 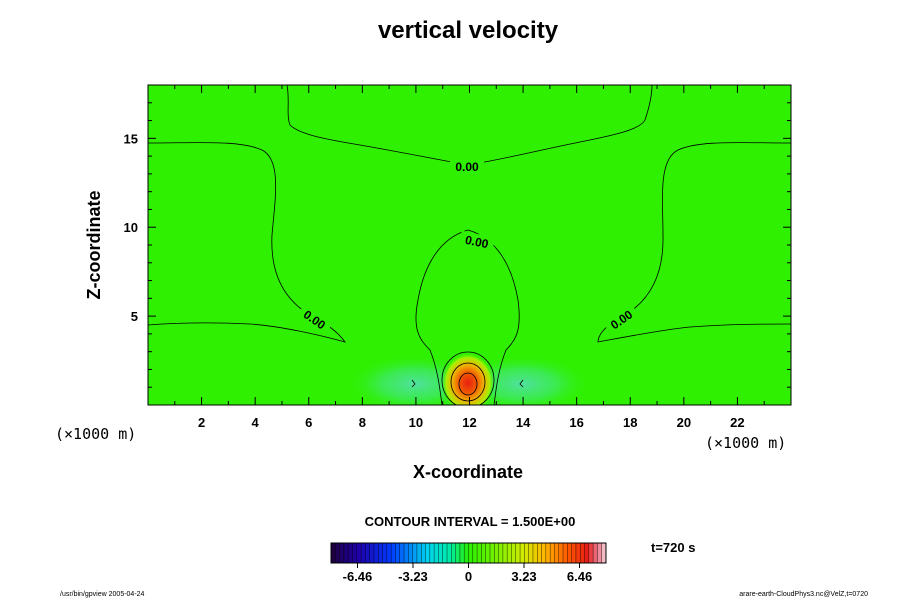 What do you see at coordinates (579, 576) in the screenshot?
I see `colorbar-tick-label: 6.46` at bounding box center [579, 576].